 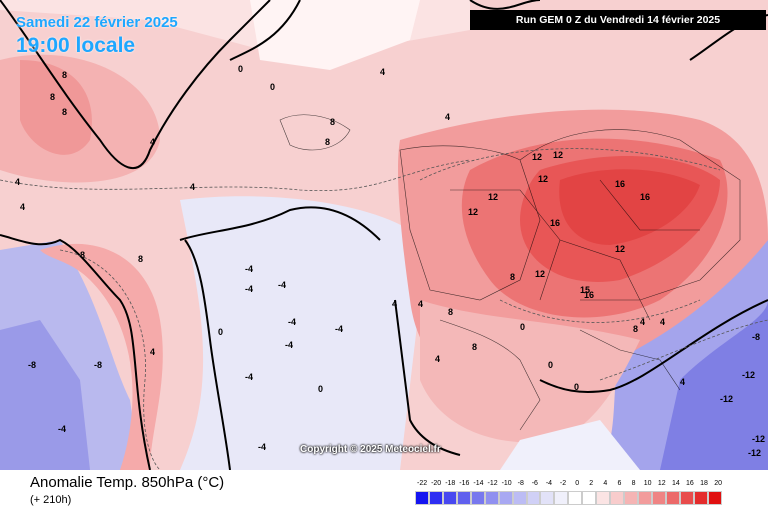 What do you see at coordinates (464, 483) in the screenshot?
I see `scale-tick-label: -16` at bounding box center [464, 483].